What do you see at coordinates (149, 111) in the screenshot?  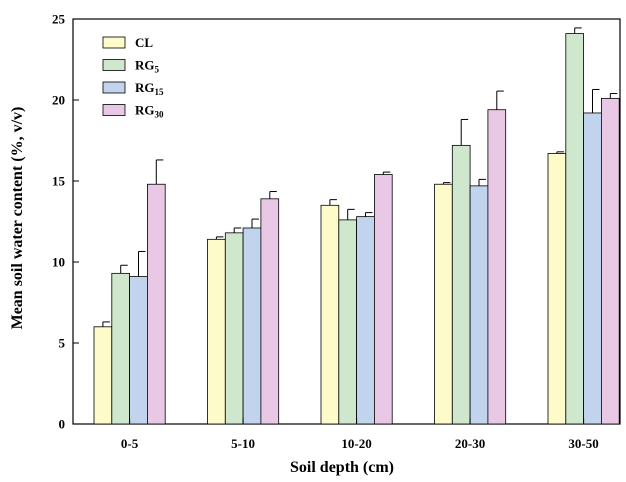 I see `legend-label-RG30: RG30` at bounding box center [149, 111].